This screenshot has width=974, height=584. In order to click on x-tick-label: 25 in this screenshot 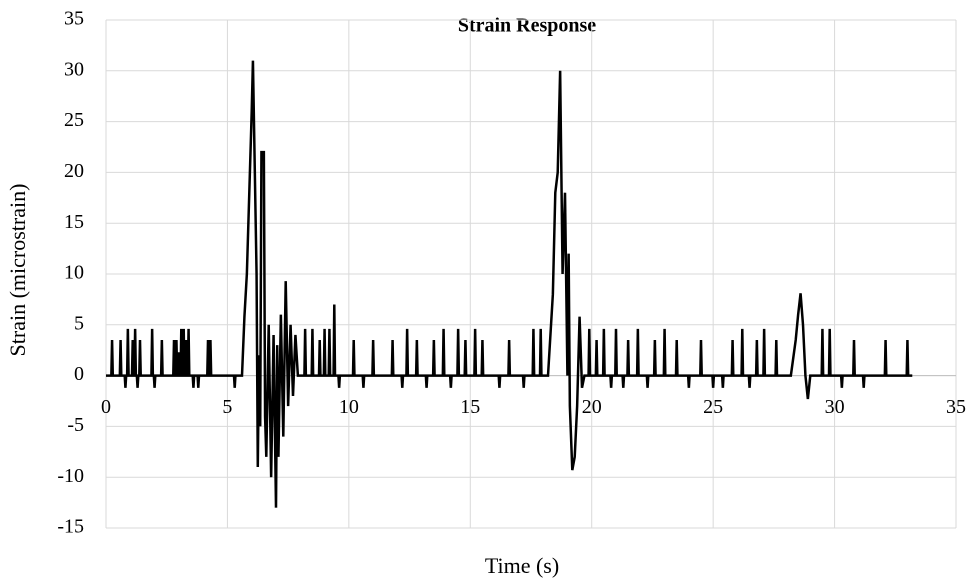, I will do `click(713, 407)`.